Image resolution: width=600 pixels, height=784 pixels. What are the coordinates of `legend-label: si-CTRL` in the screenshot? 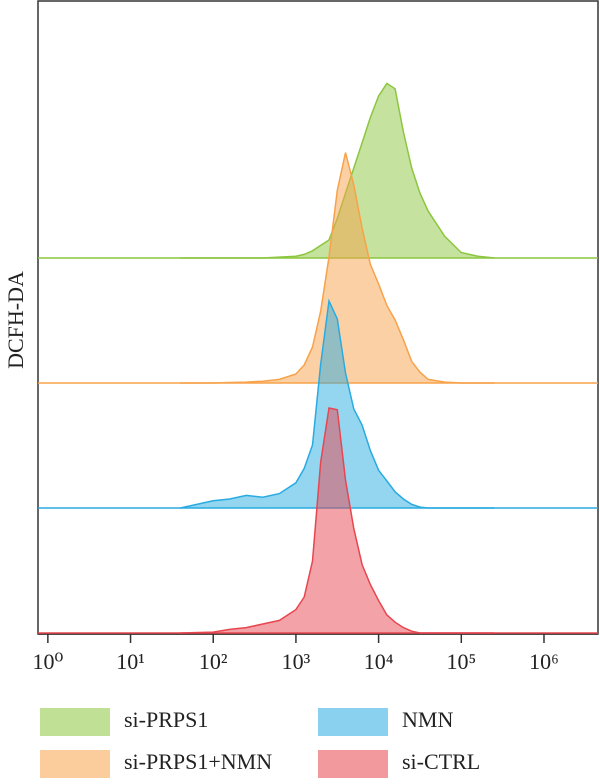 It's located at (441, 761).